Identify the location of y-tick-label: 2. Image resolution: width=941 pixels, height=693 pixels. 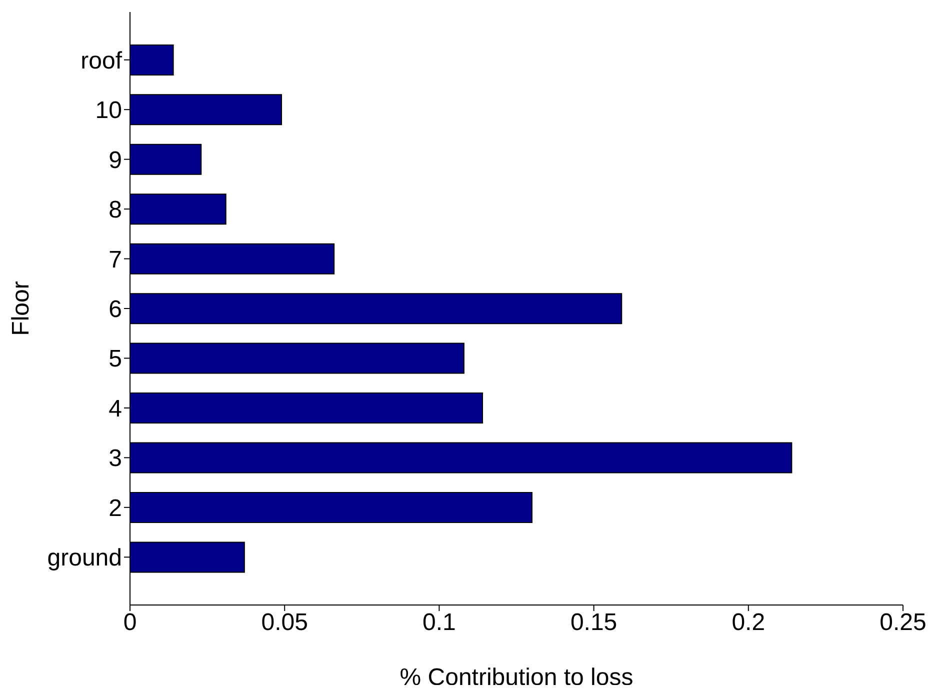
(115, 508).